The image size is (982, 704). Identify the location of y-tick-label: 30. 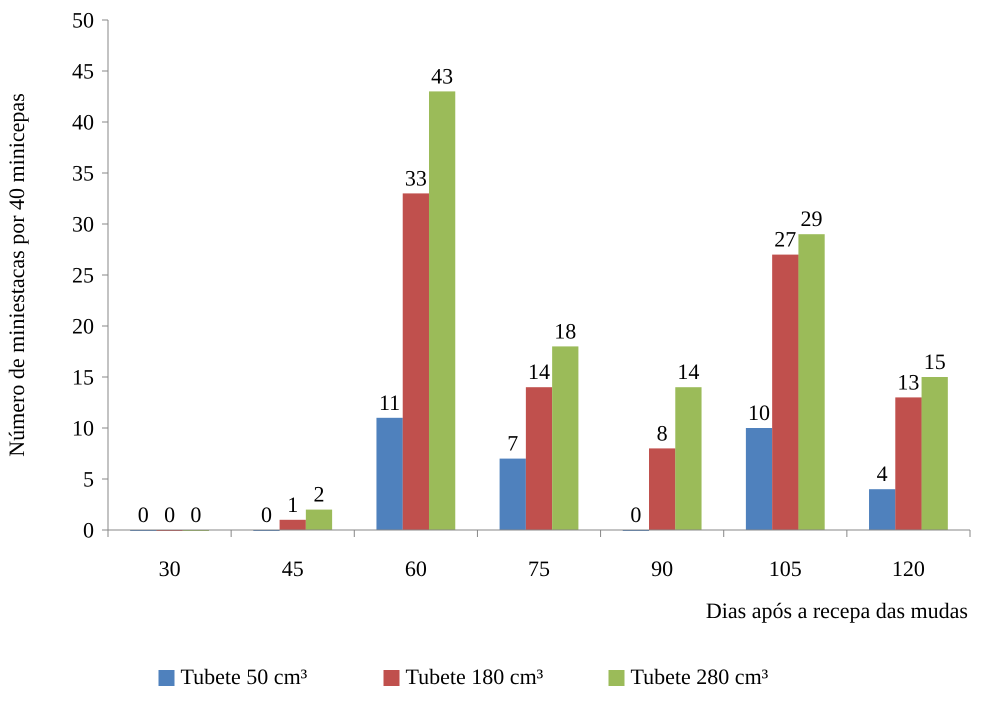
(83, 224).